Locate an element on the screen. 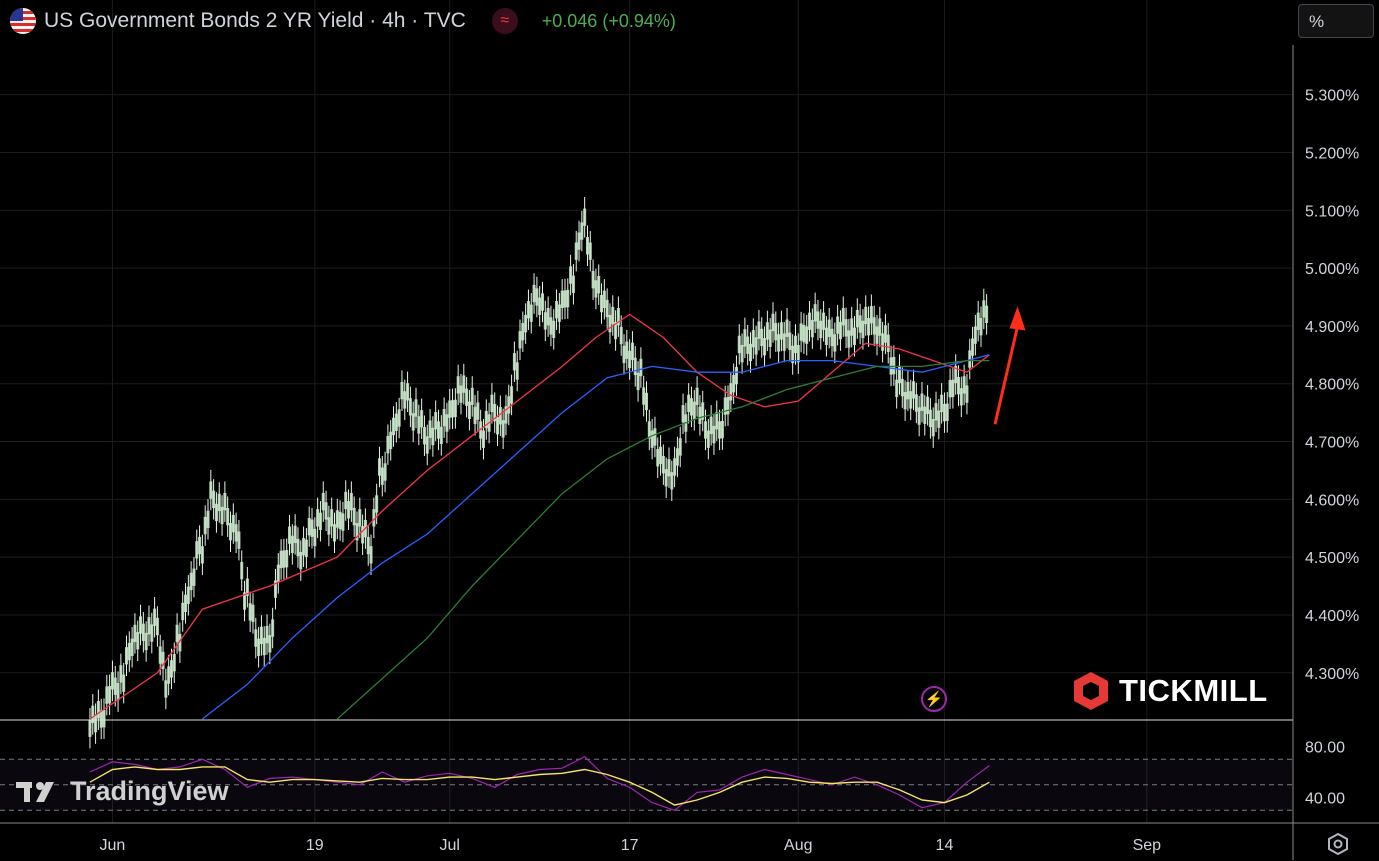 This screenshot has width=1379, height=861. x-tick-label: Jun is located at coordinates (113, 845).